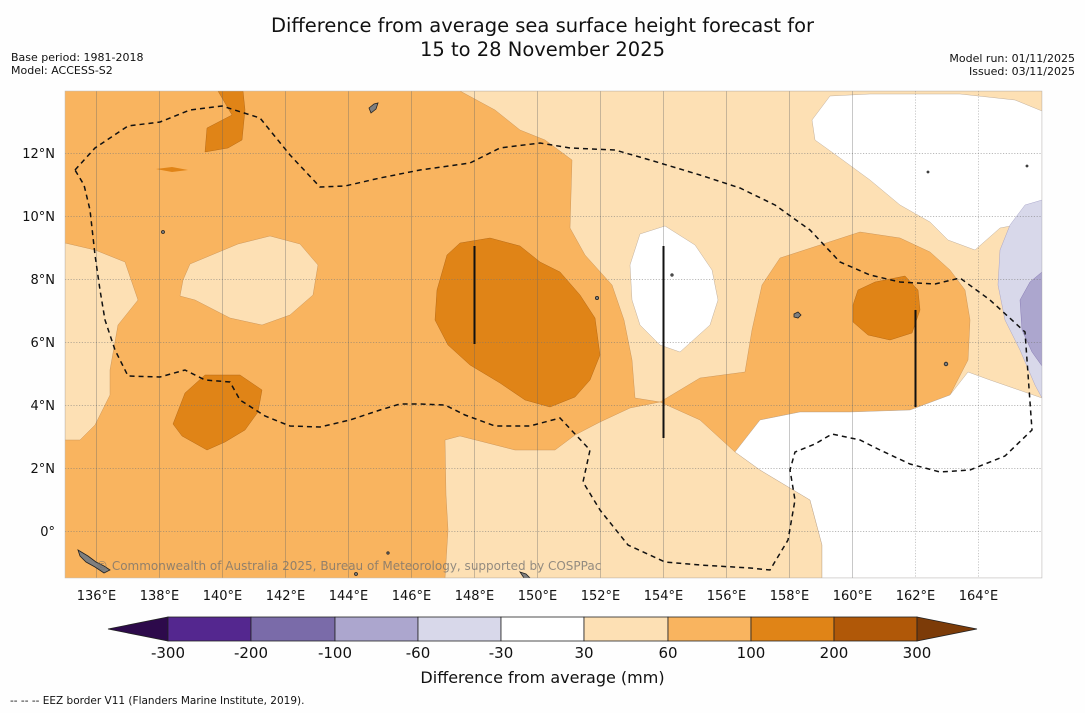 The image size is (1085, 713). Describe the element at coordinates (674, 289) in the screenshot. I see `contour-neutral-center` at that location.